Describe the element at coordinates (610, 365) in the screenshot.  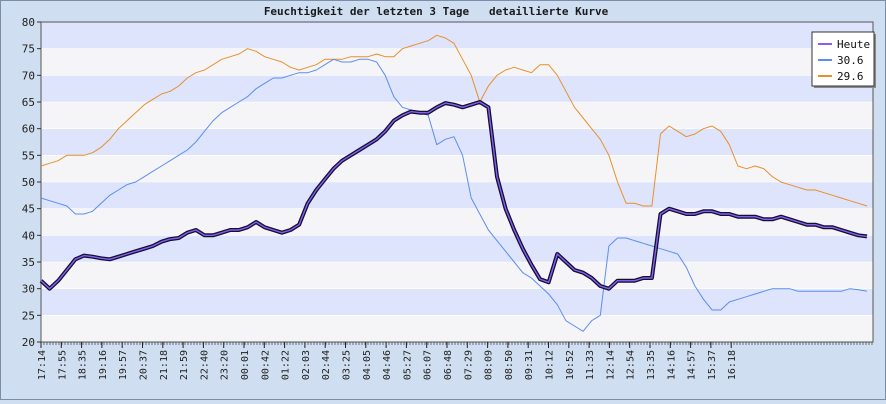
I see `x-tick-label: 12:14` at that location.